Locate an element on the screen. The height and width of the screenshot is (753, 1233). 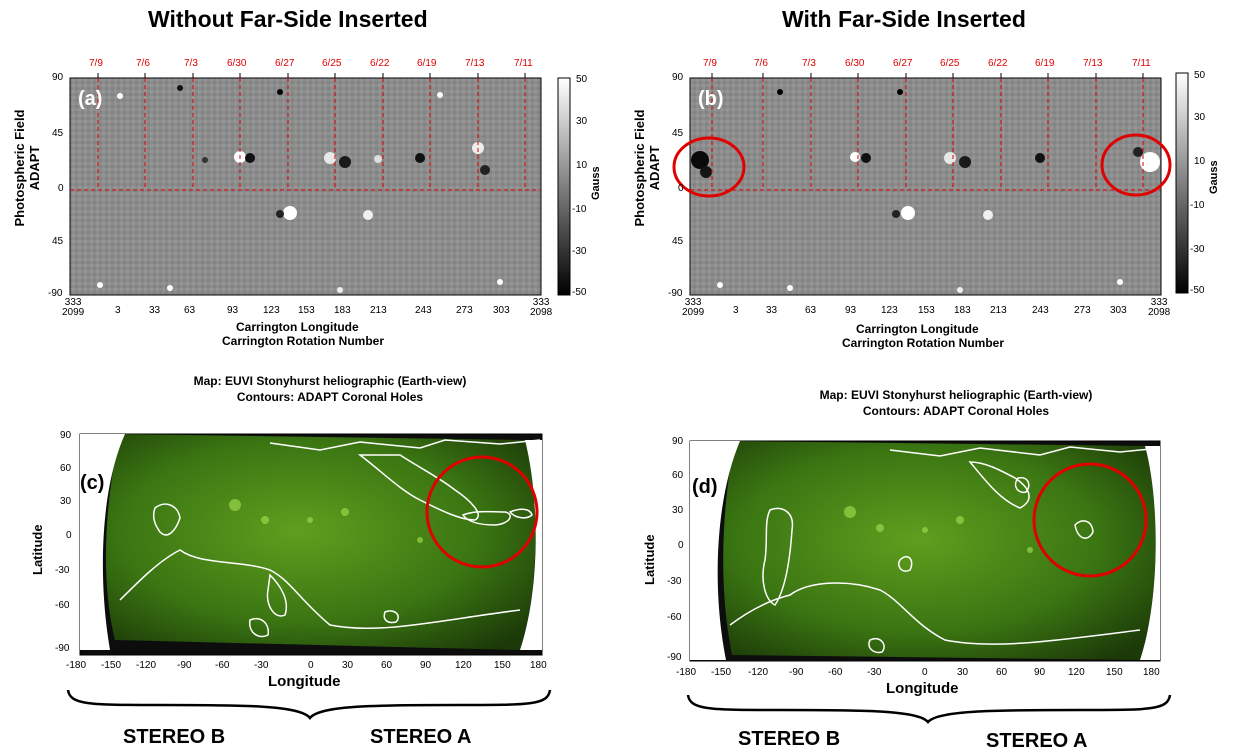
lat-tick: -30 is located at coordinates (674, 581).